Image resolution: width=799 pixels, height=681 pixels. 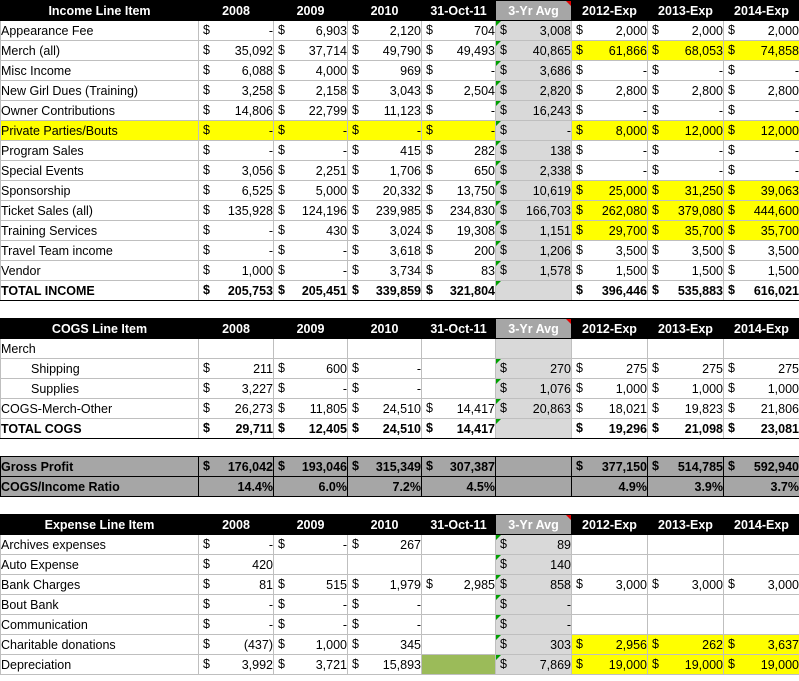 I want to click on ratio-cell: 3.7%, so click(x=761, y=486).